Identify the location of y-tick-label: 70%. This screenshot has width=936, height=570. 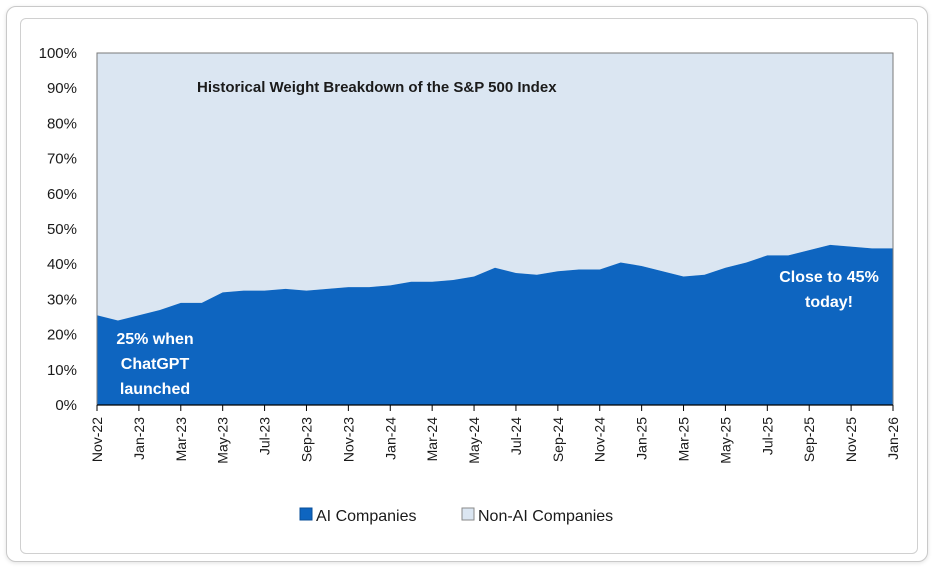
(62, 159).